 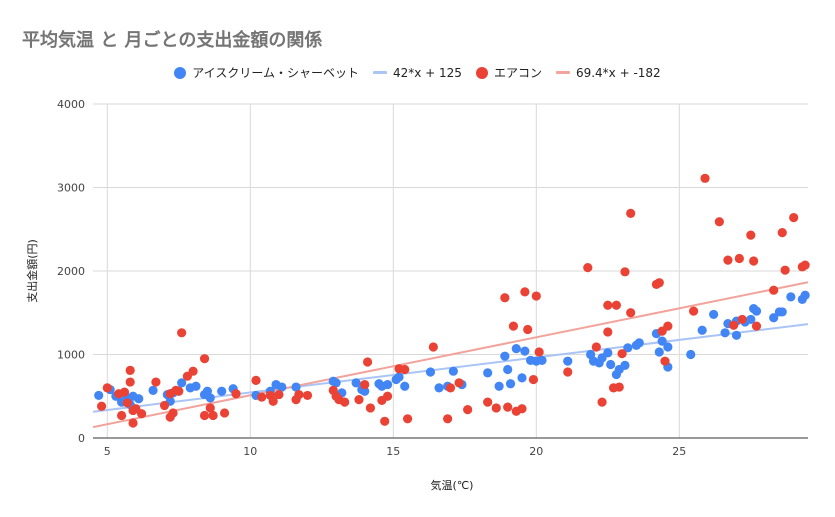 I want to click on legend-item-ice-cream: アイスクリーム・シャーベット, so click(x=266, y=72).